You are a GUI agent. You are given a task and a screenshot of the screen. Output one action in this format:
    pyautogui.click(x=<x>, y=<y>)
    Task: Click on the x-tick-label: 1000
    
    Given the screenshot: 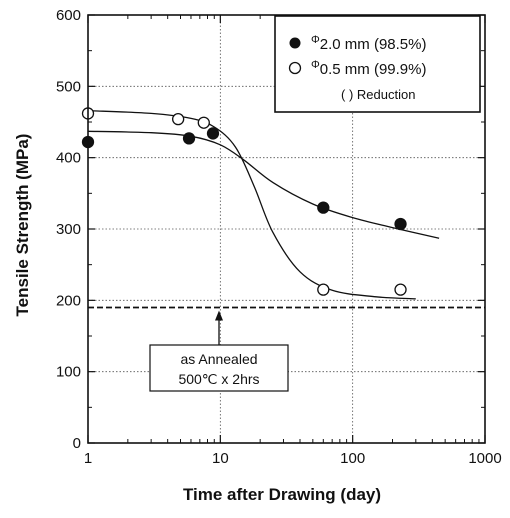 What is the action you would take?
    pyautogui.click(x=484, y=458)
    